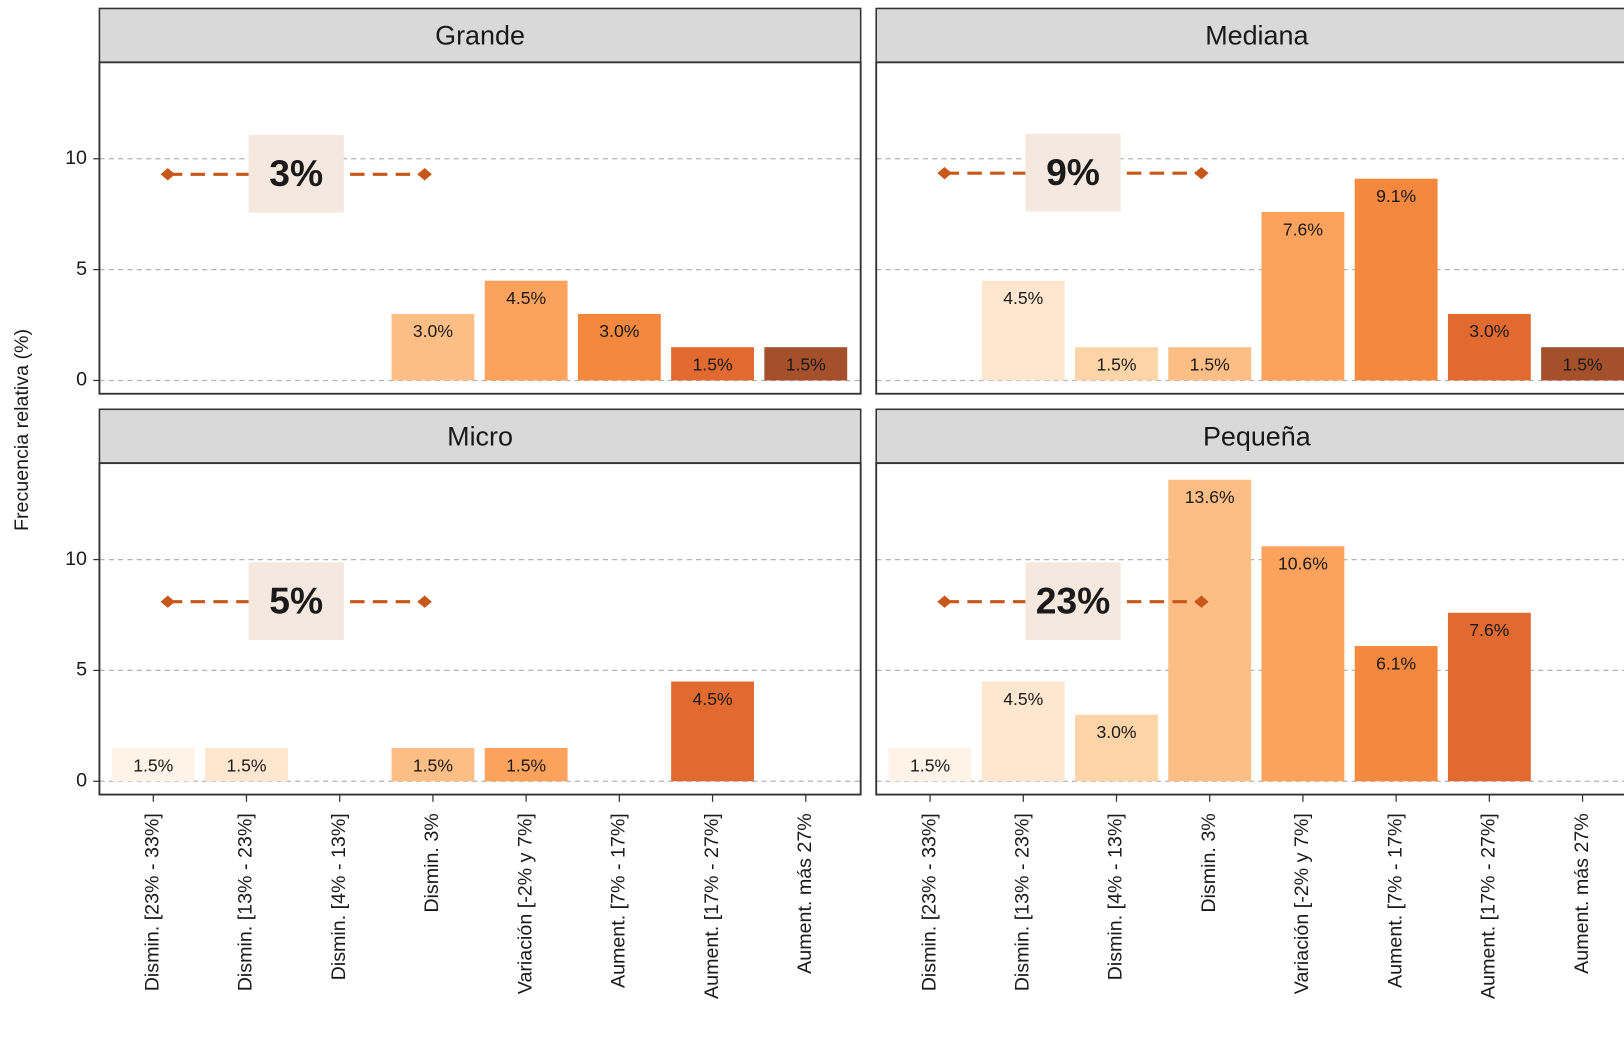 The image size is (1624, 1063). I want to click on data-label: 13.6%, so click(1210, 497).